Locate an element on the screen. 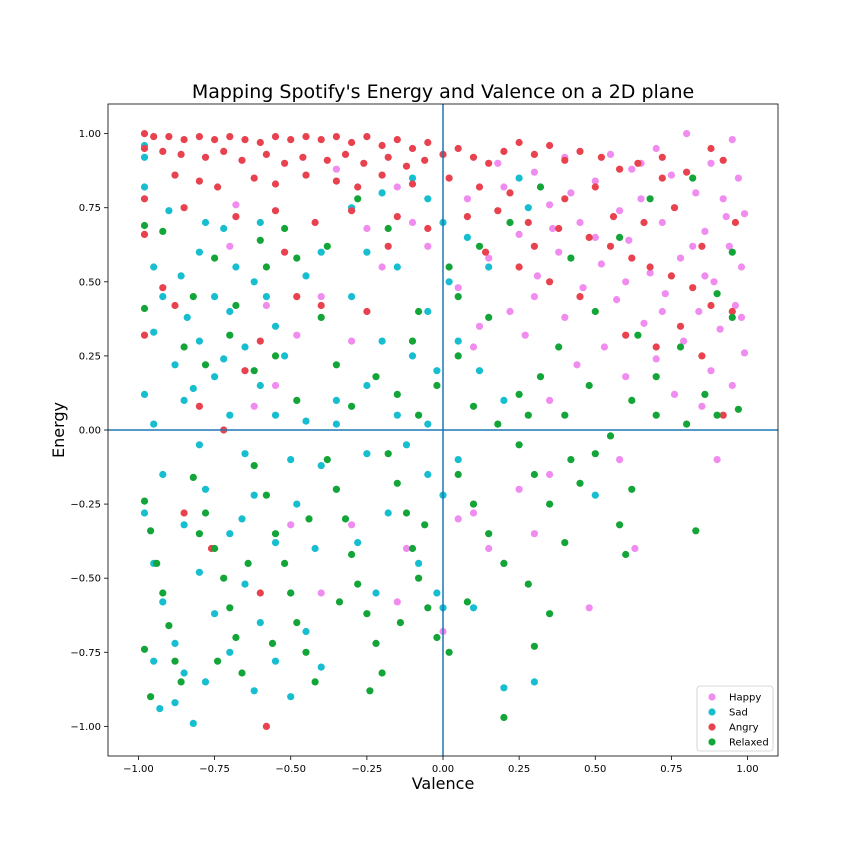 This screenshot has width=864, height=864. y-axis-label: Energy is located at coordinates (58, 430).